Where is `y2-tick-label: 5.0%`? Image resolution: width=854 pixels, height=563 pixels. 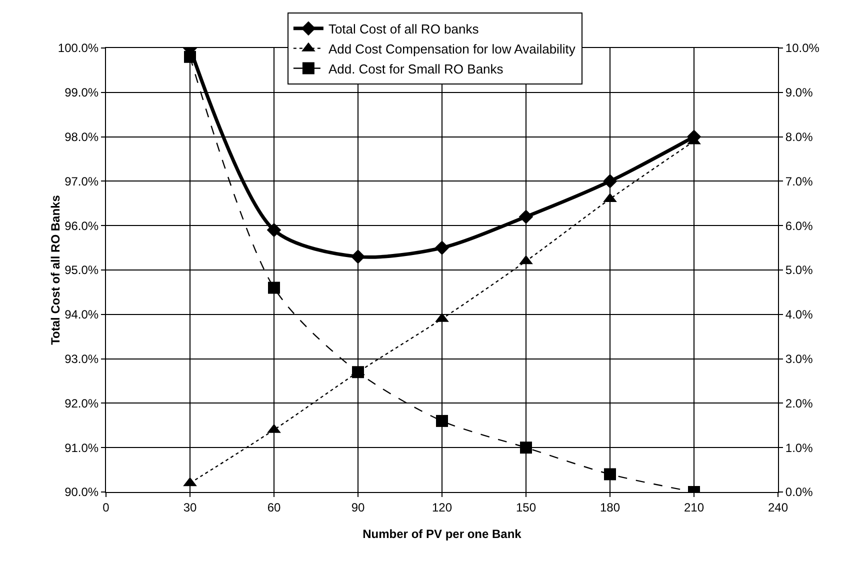
y2-tick-label: 5.0% is located at coordinates (799, 270).